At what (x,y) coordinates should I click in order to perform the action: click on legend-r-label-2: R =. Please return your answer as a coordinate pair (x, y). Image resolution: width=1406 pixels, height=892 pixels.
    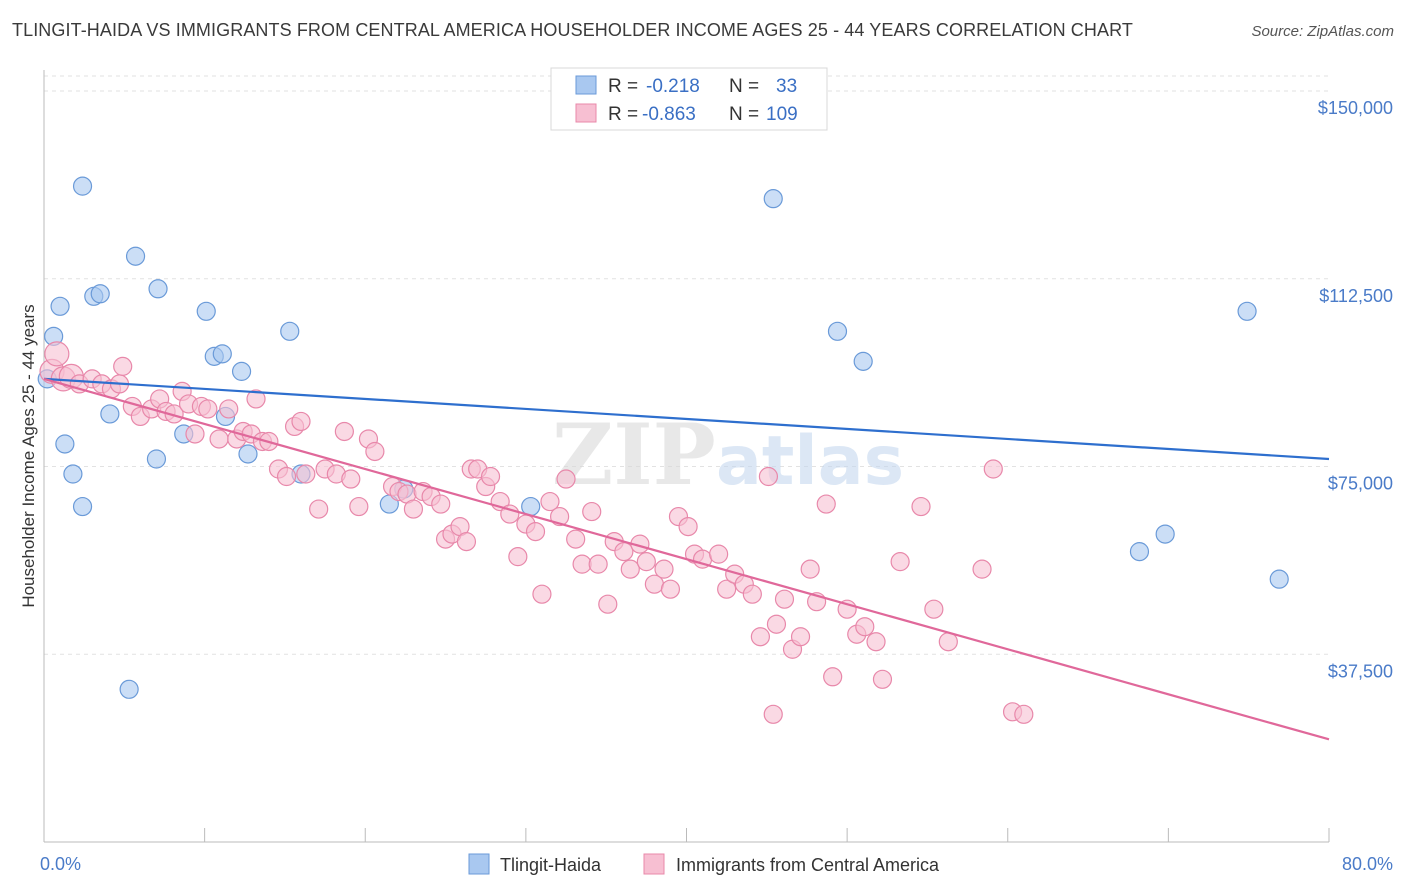
    Looking at the image, I should click on (623, 114).